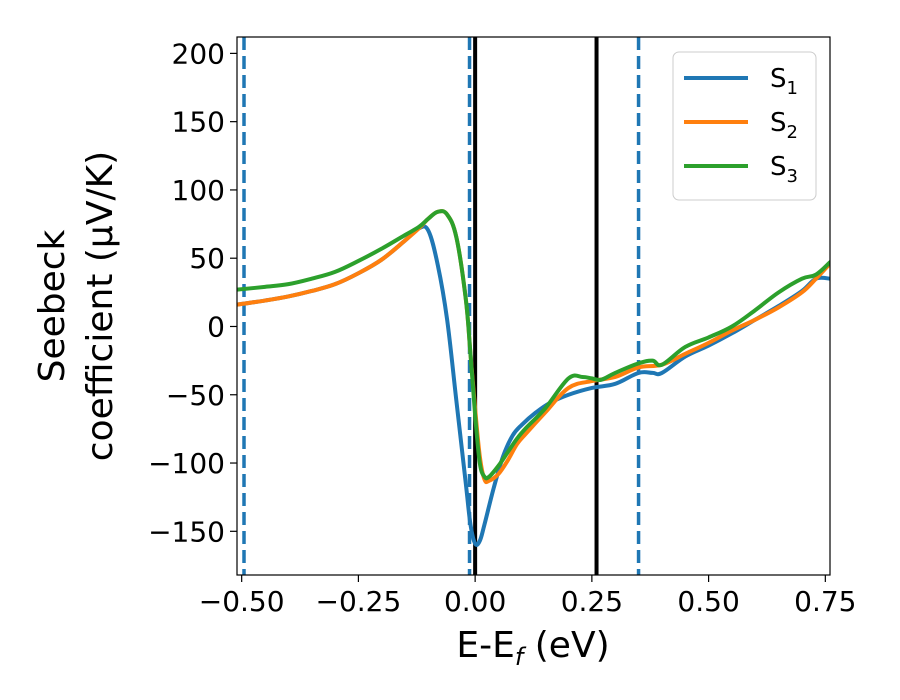  Describe the element at coordinates (532, 648) in the screenshot. I see `x-axis-label: E-Ef (eV)` at that location.